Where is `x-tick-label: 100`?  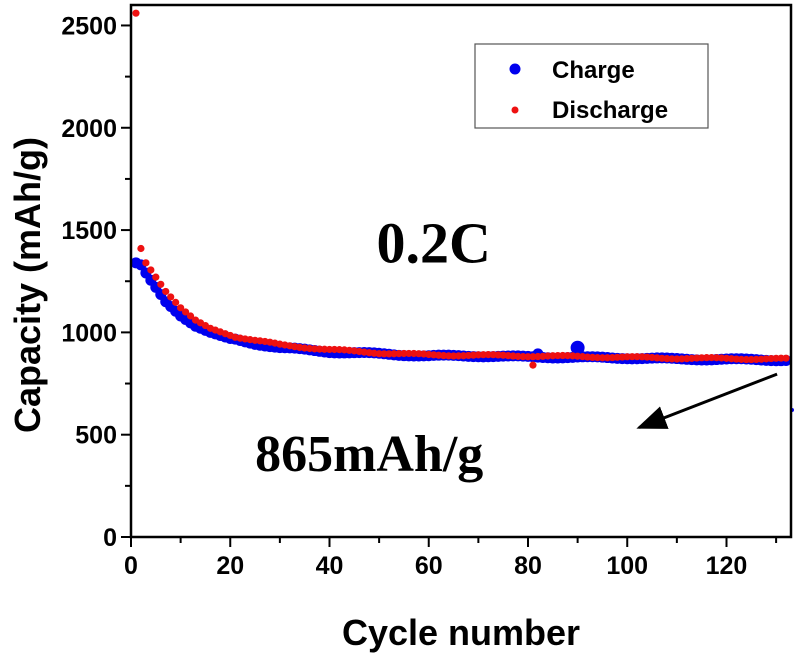
x-tick-label: 100 is located at coordinates (627, 566).